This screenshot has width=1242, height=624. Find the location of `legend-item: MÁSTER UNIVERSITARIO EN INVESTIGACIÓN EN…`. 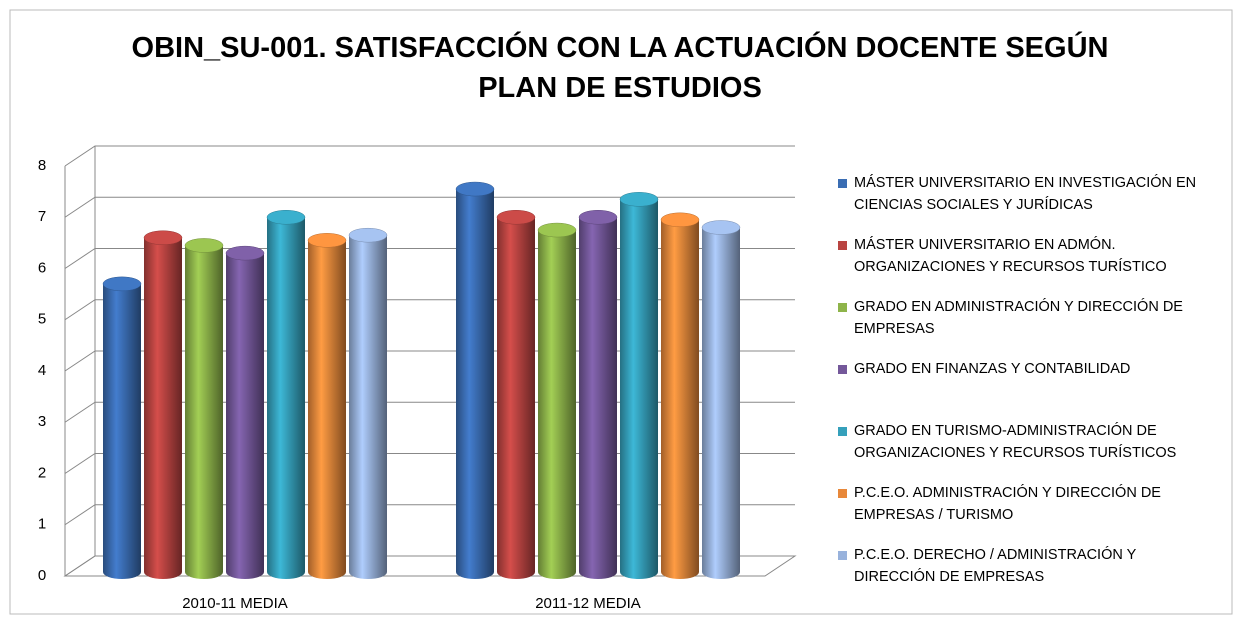

legend-item: MÁSTER UNIVERSITARIO EN INVESTIGACIÓN EN… is located at coordinates (1028, 203).